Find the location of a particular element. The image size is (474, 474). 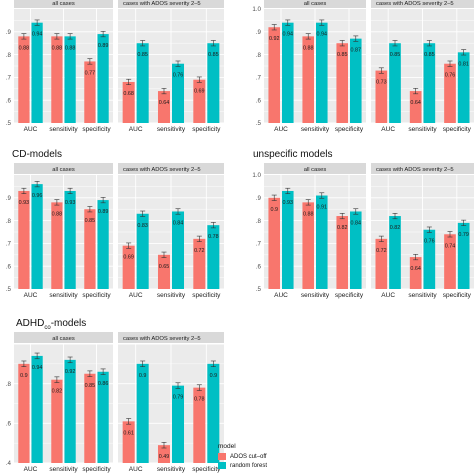

data-label: 0.84 is located at coordinates (356, 223).